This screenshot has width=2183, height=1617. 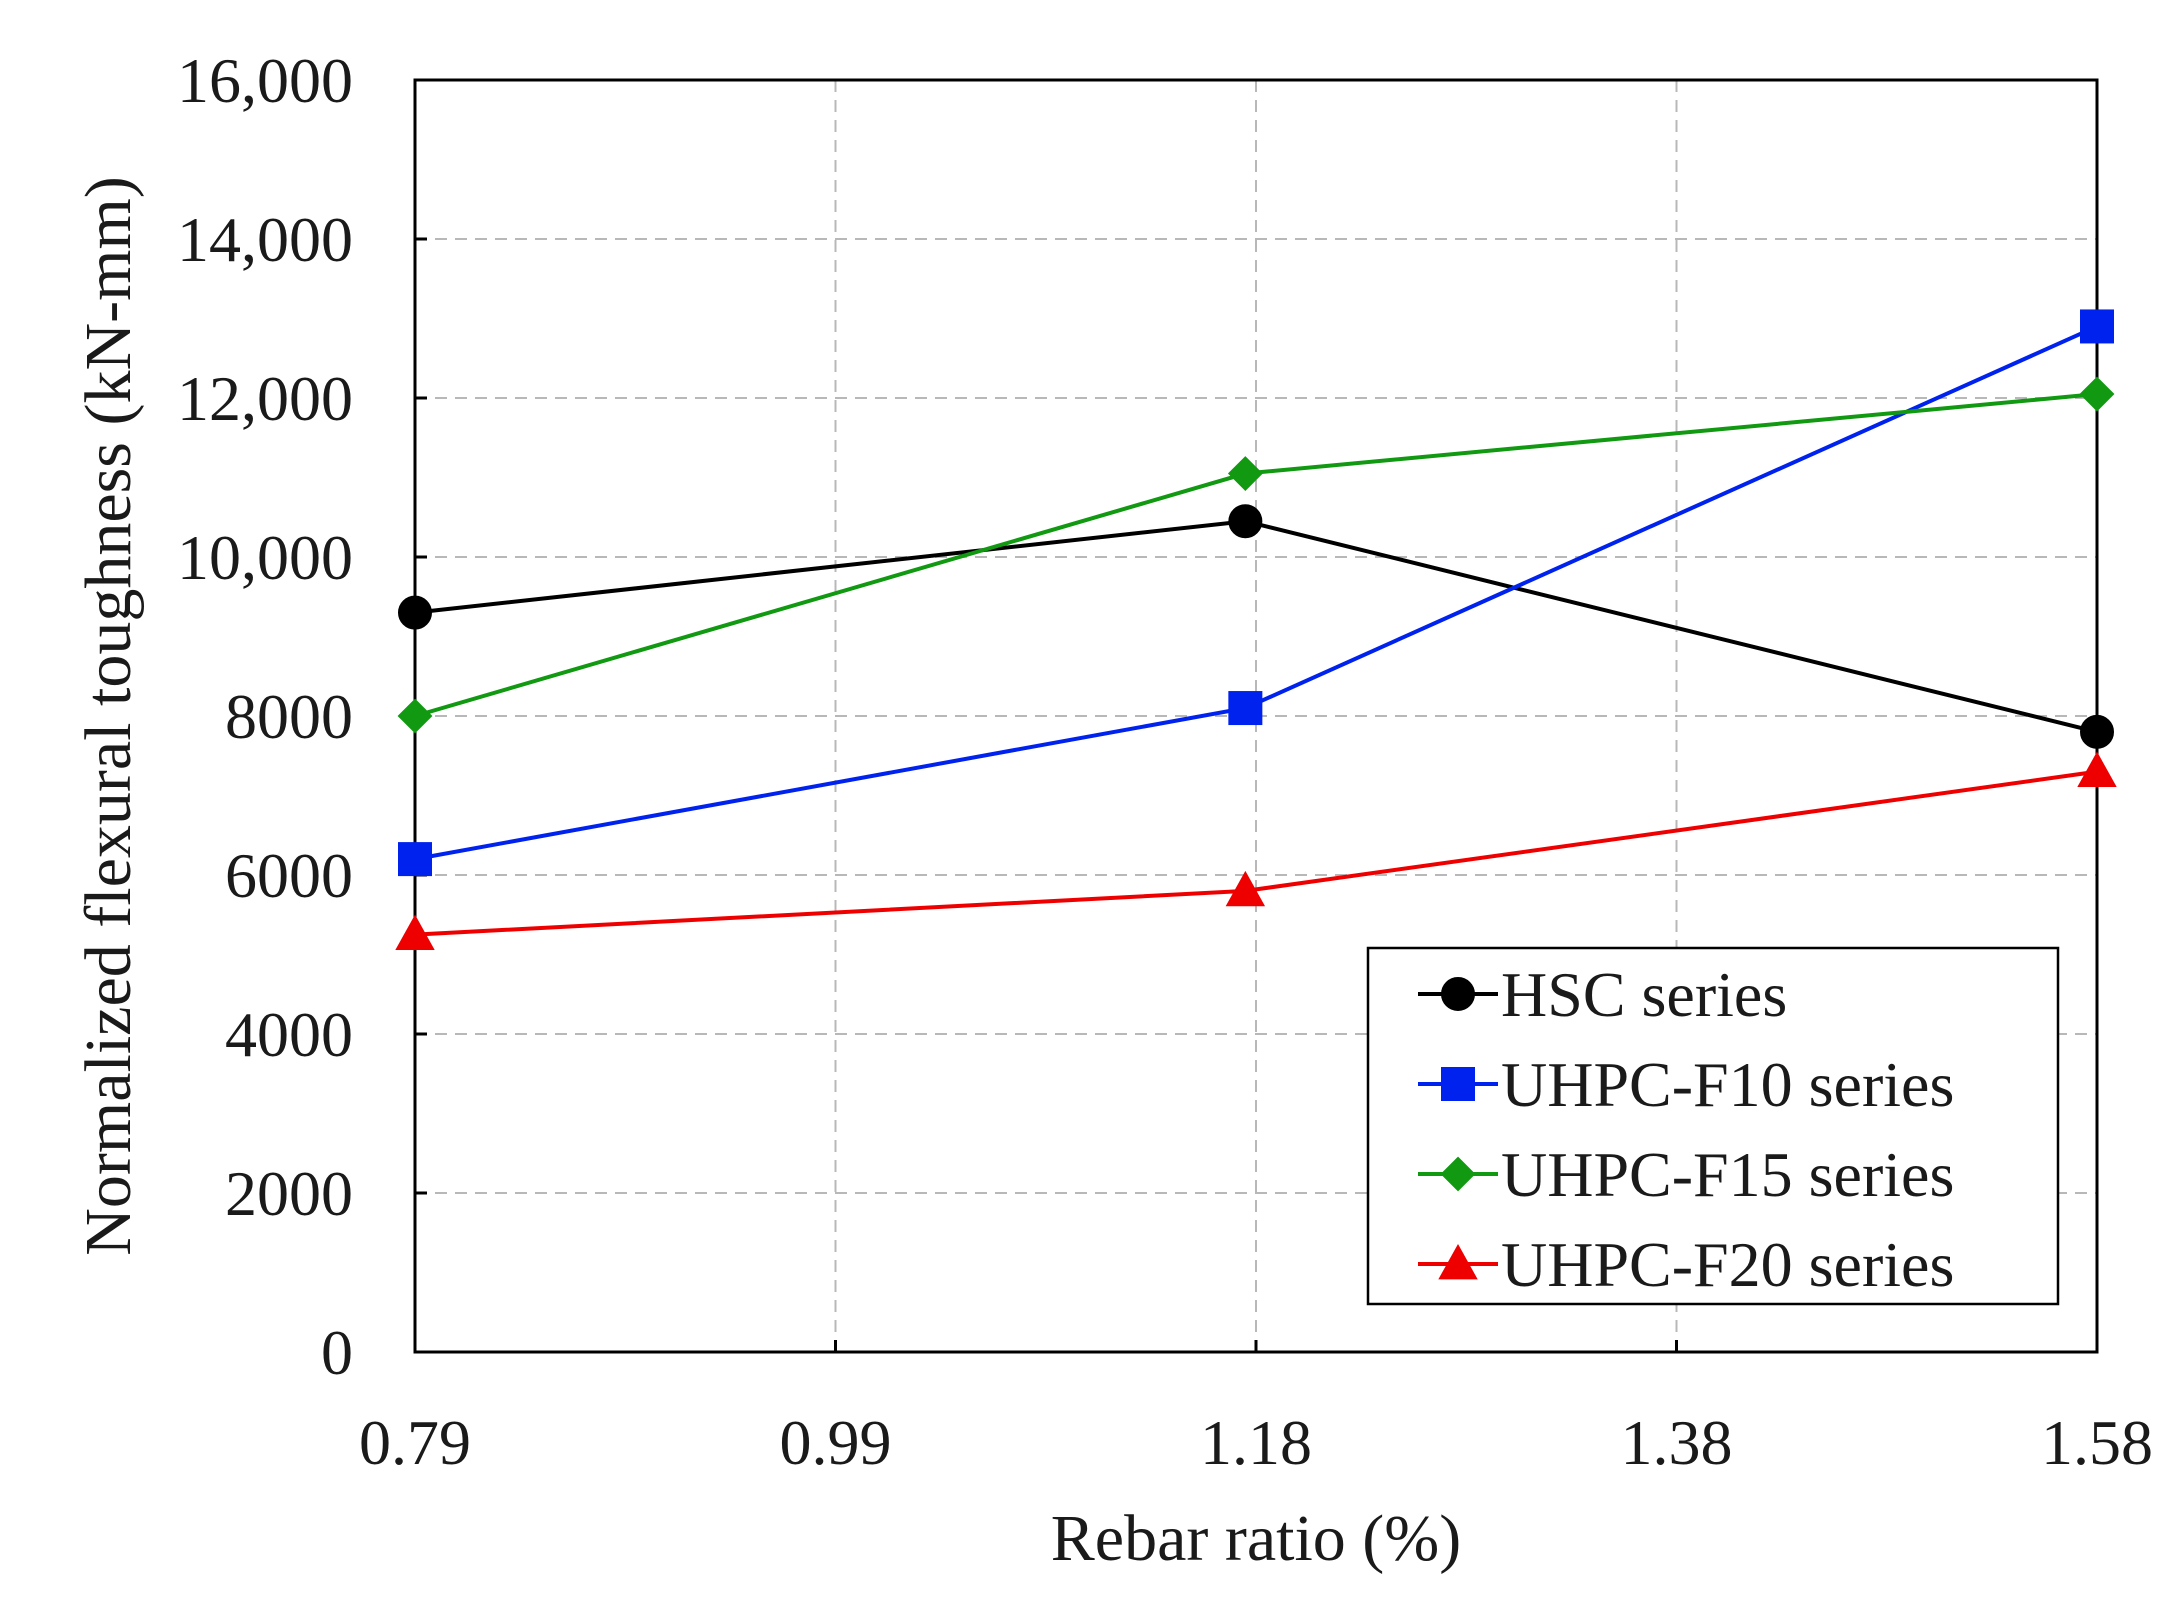 What do you see at coordinates (1727, 1264) in the screenshot?
I see `legend-label: UHPC-F20 series` at bounding box center [1727, 1264].